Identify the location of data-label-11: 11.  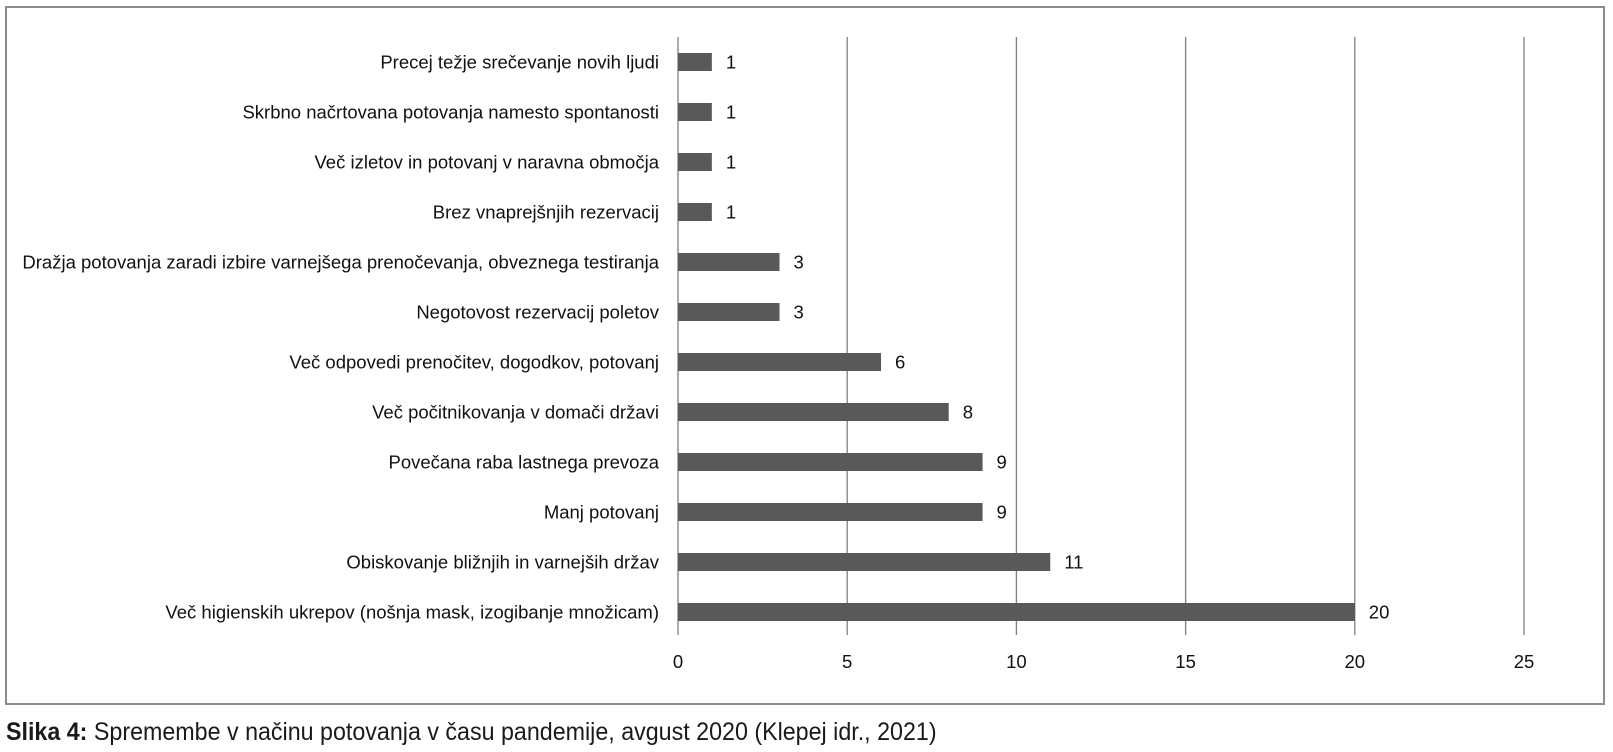
(1073, 562).